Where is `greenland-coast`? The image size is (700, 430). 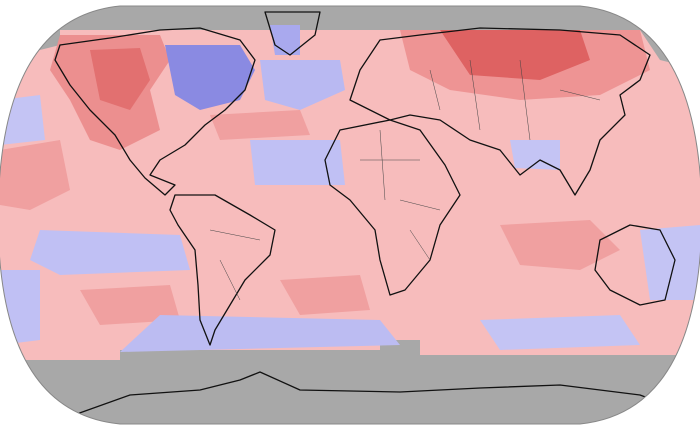
greenland-coast is located at coordinates (292, 33).